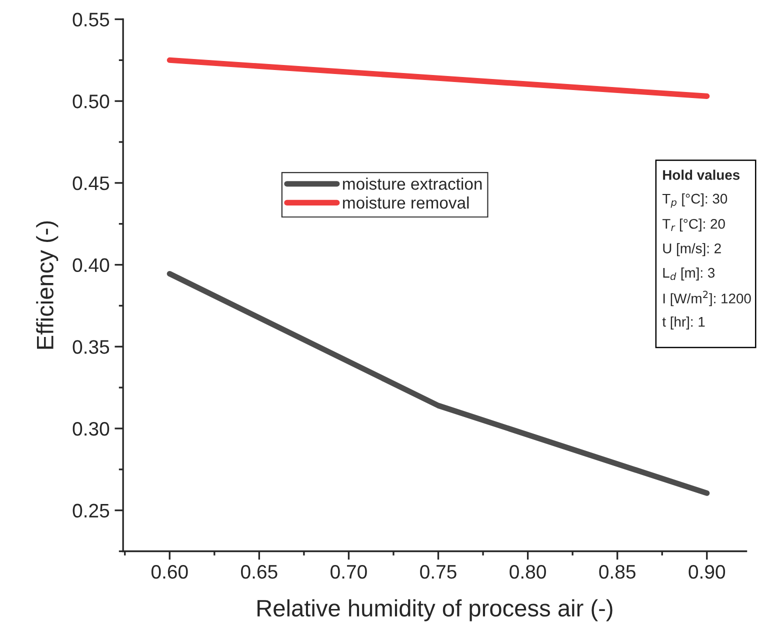 This screenshot has width=779, height=641. Describe the element at coordinates (438, 571) in the screenshot. I see `x-tick-label: 0.75` at that location.